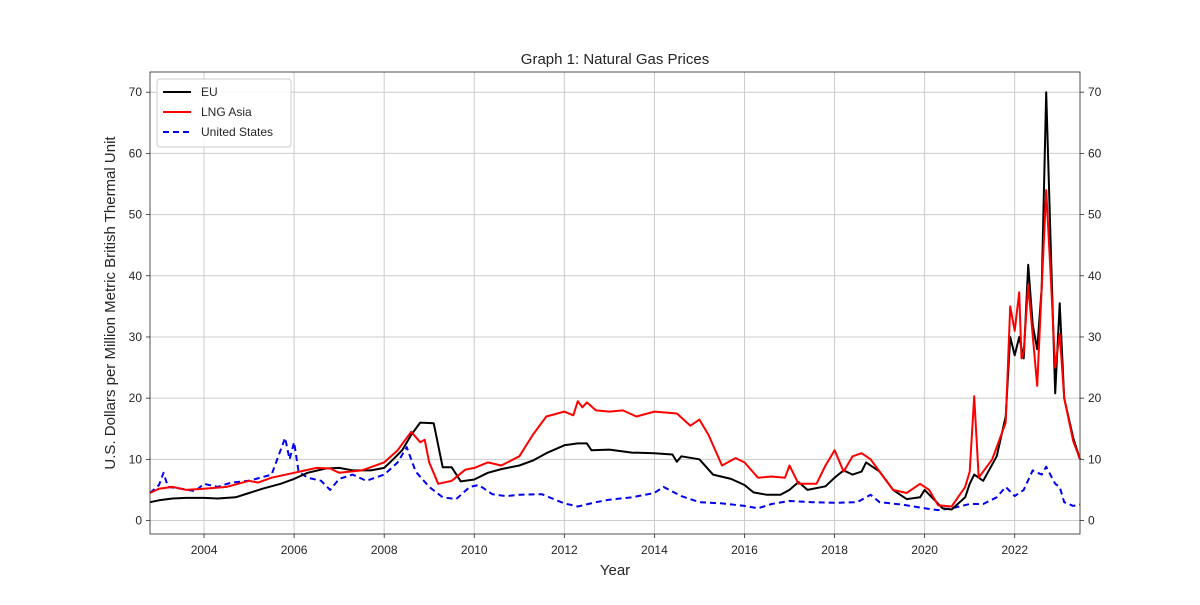  I want to click on legend-label: LNG Asia, so click(226, 112).